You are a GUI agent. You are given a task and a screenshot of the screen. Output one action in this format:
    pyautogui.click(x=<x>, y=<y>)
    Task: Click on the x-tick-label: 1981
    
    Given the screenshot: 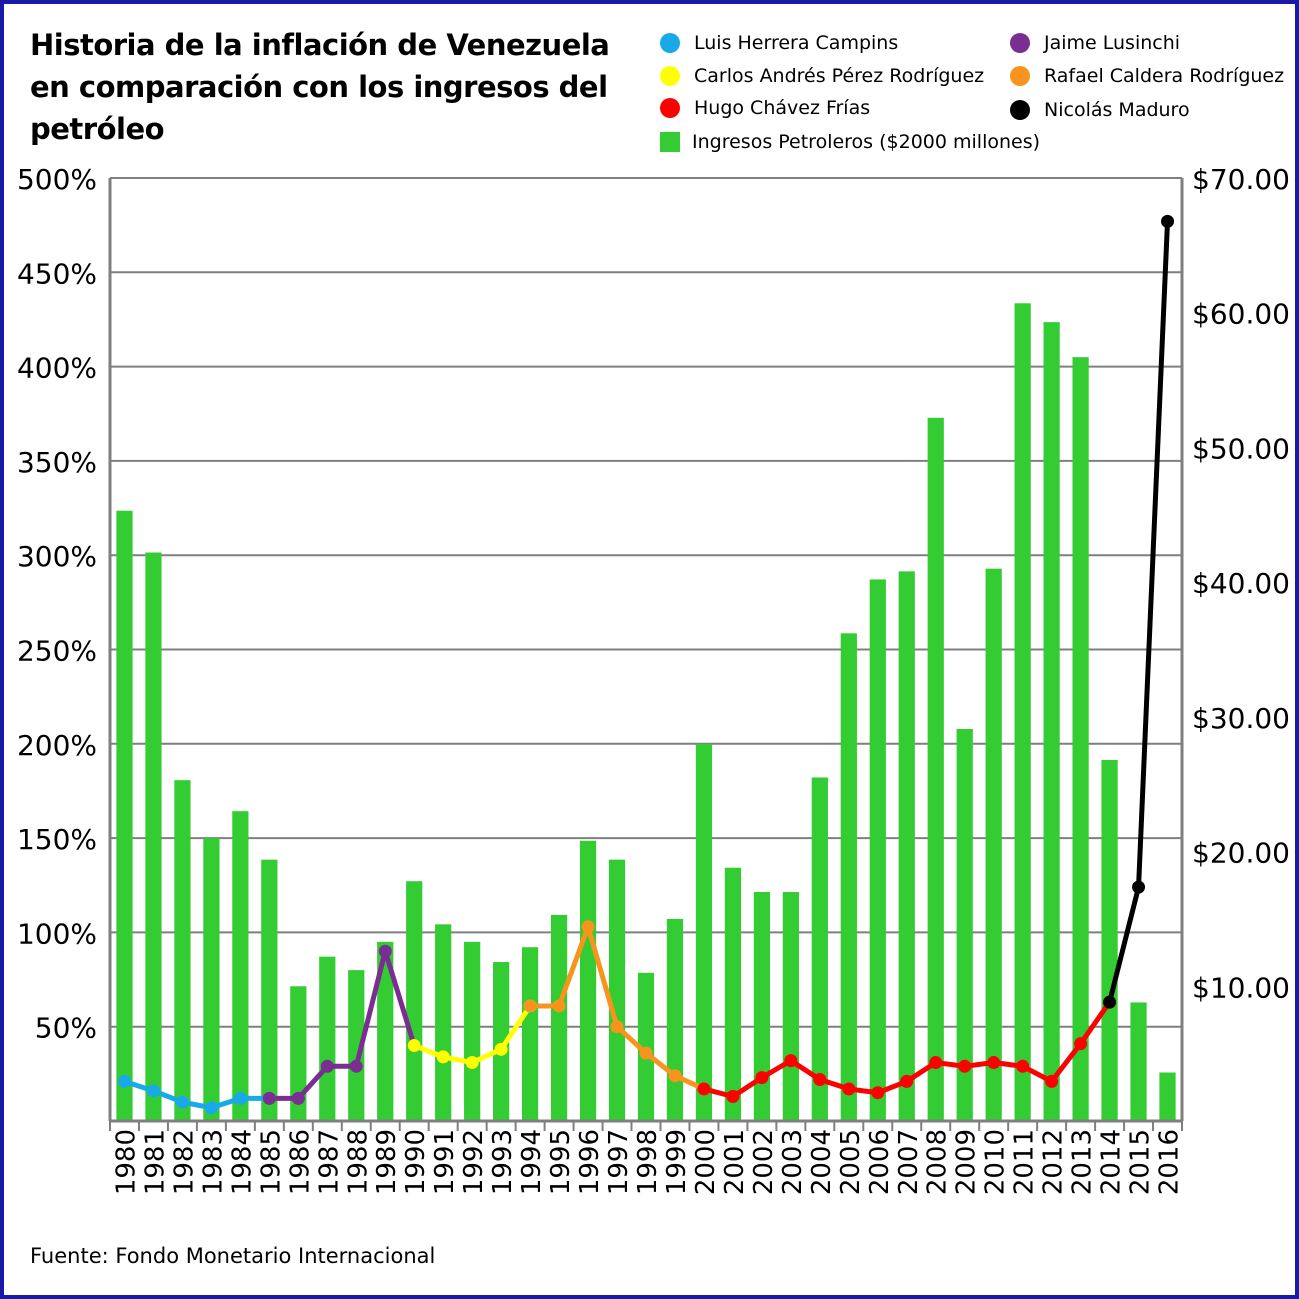 What is the action you would take?
    pyautogui.click(x=155, y=1162)
    